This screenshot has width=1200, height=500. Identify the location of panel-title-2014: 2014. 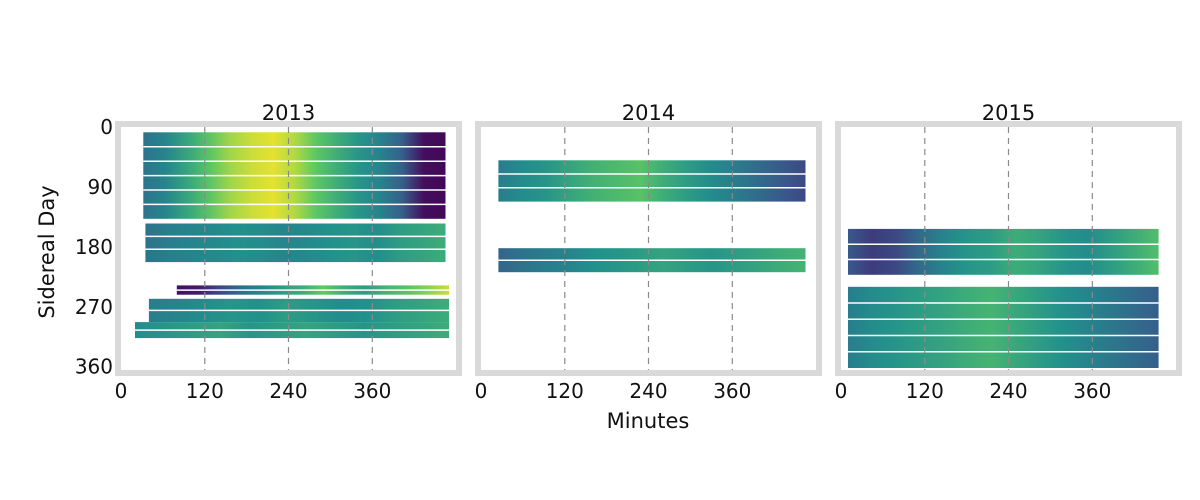
(648, 113).